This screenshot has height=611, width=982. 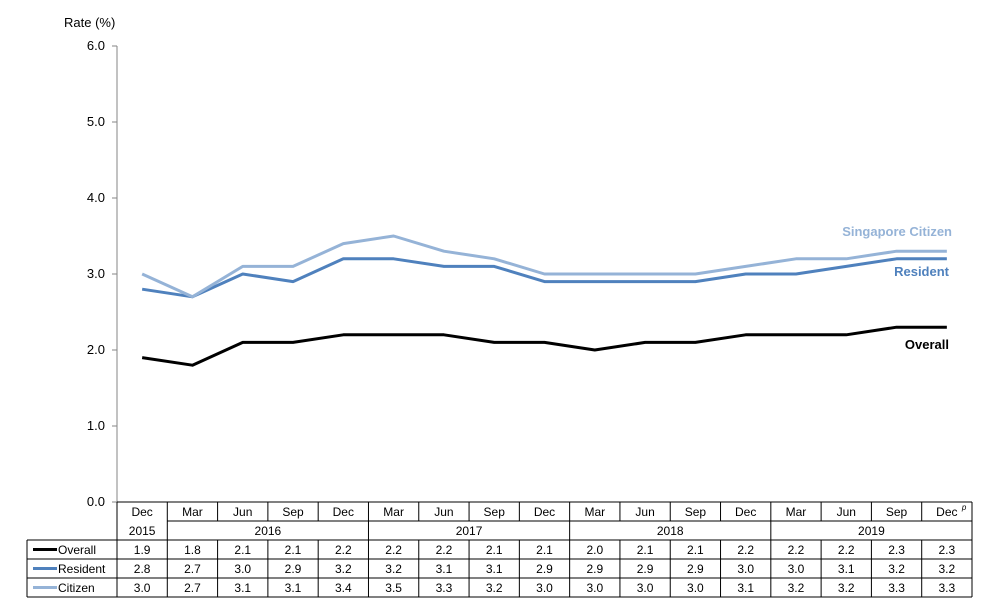 What do you see at coordinates (142, 550) in the screenshot?
I see `table-cell: 1.9` at bounding box center [142, 550].